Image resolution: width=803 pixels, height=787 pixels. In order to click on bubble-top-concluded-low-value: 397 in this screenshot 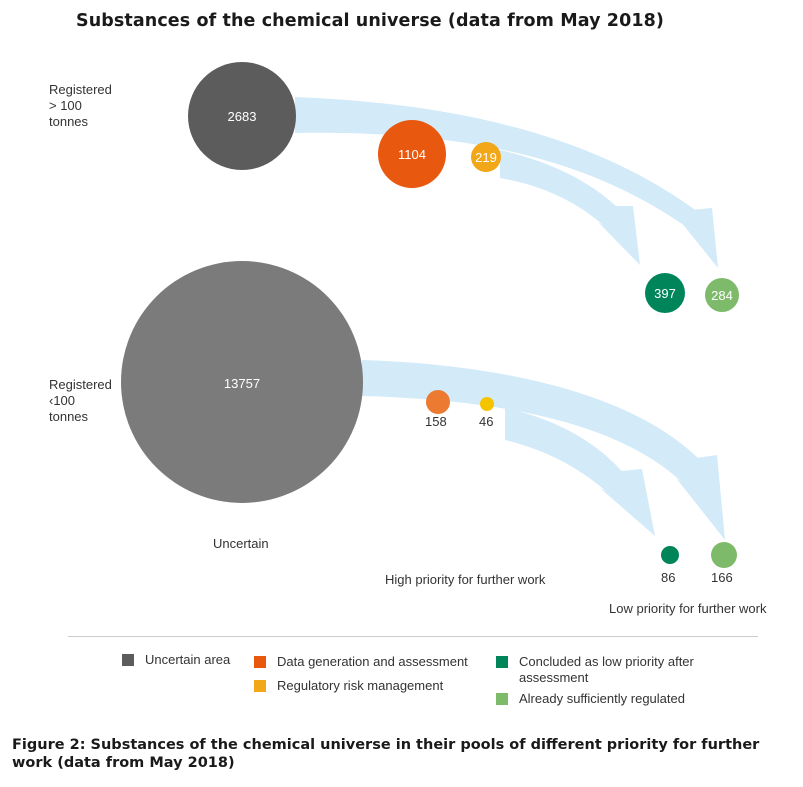, I will do `click(665, 293)`.